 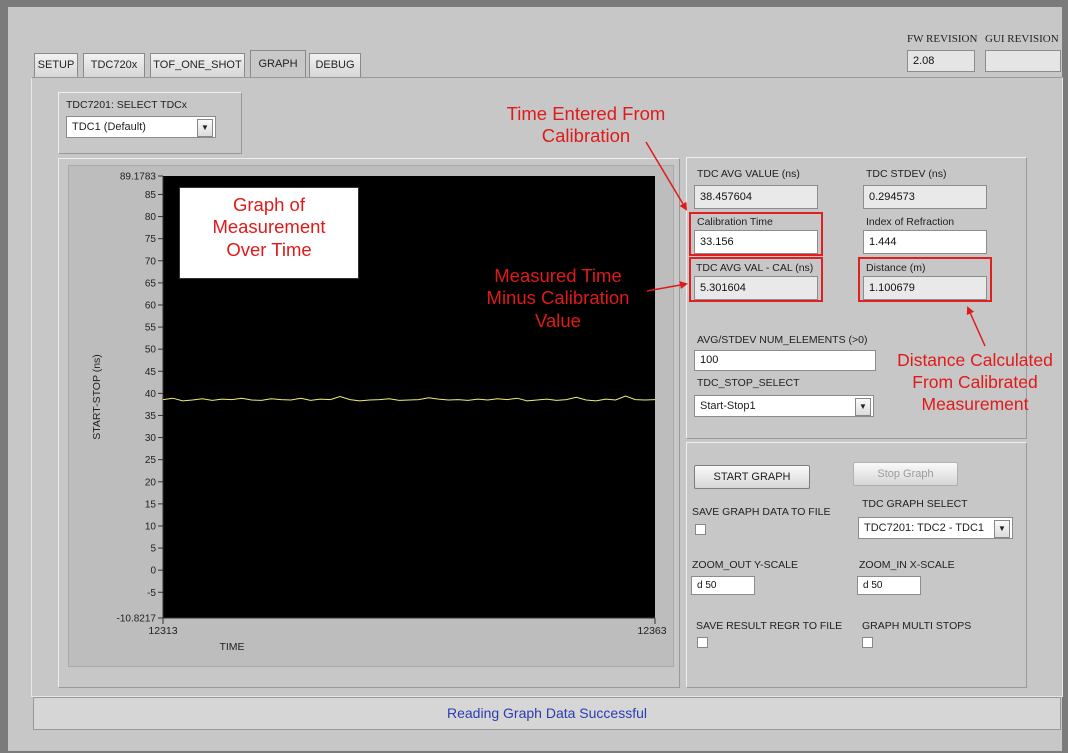 I want to click on stdev-label: TDC STDEV (ns), so click(x=906, y=174).